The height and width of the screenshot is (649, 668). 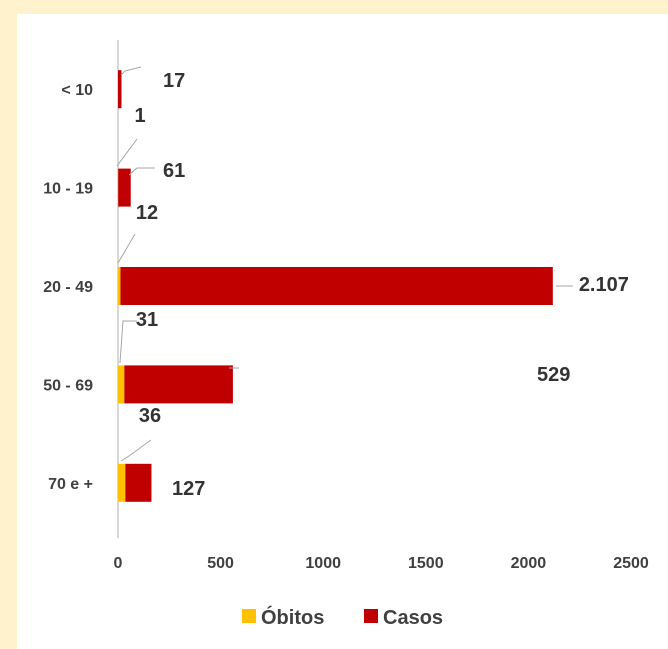 I want to click on category-label: 10 - 19, so click(x=68, y=189).